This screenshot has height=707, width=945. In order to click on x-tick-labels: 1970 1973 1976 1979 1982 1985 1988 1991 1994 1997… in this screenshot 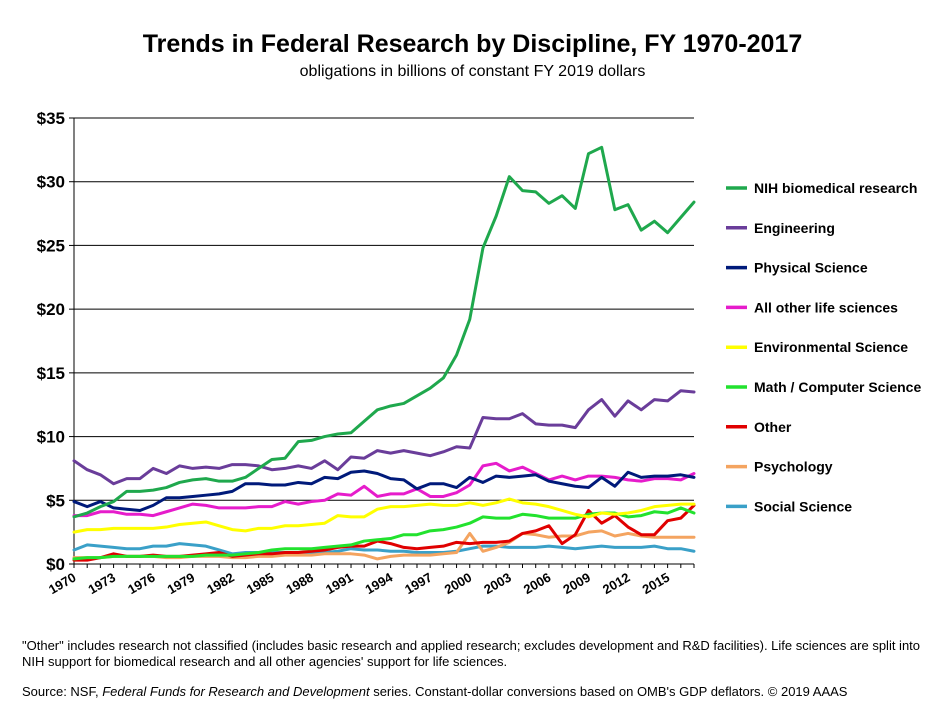, I will do `click(359, 583)`.